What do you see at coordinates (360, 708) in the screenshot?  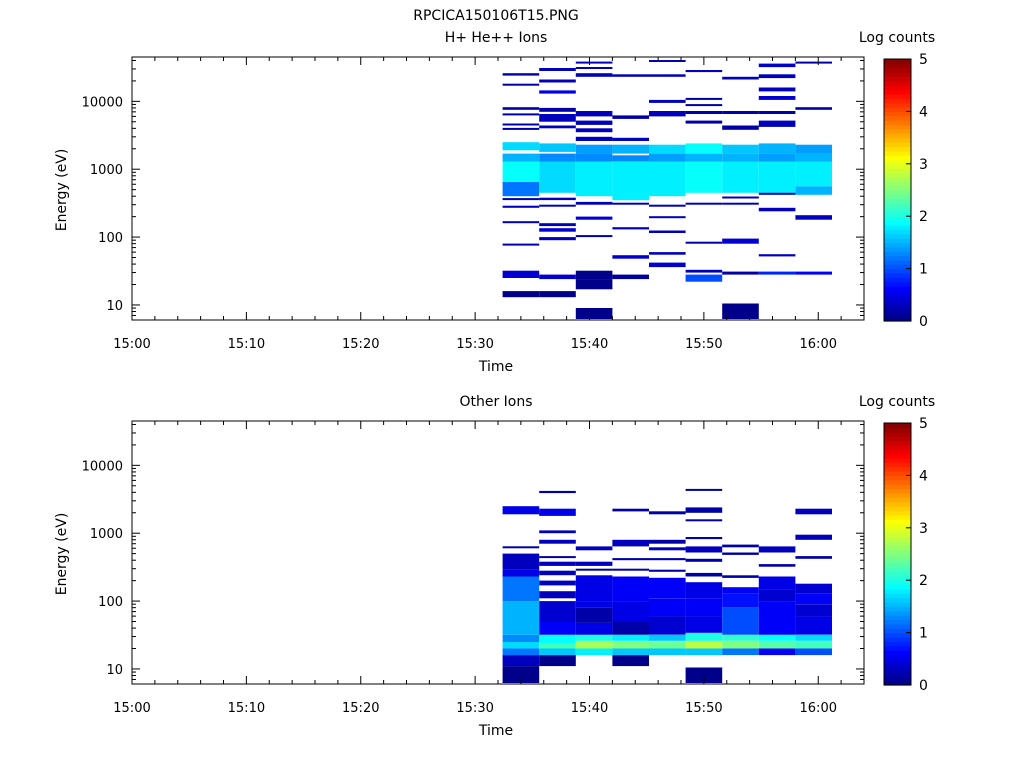 I see `x-tick-label: 15:20` at bounding box center [360, 708].